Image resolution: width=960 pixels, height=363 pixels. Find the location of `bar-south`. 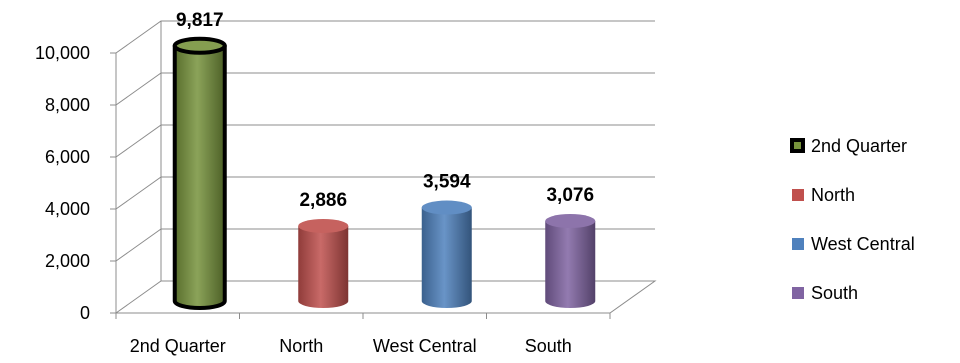

bar-south is located at coordinates (570, 261).